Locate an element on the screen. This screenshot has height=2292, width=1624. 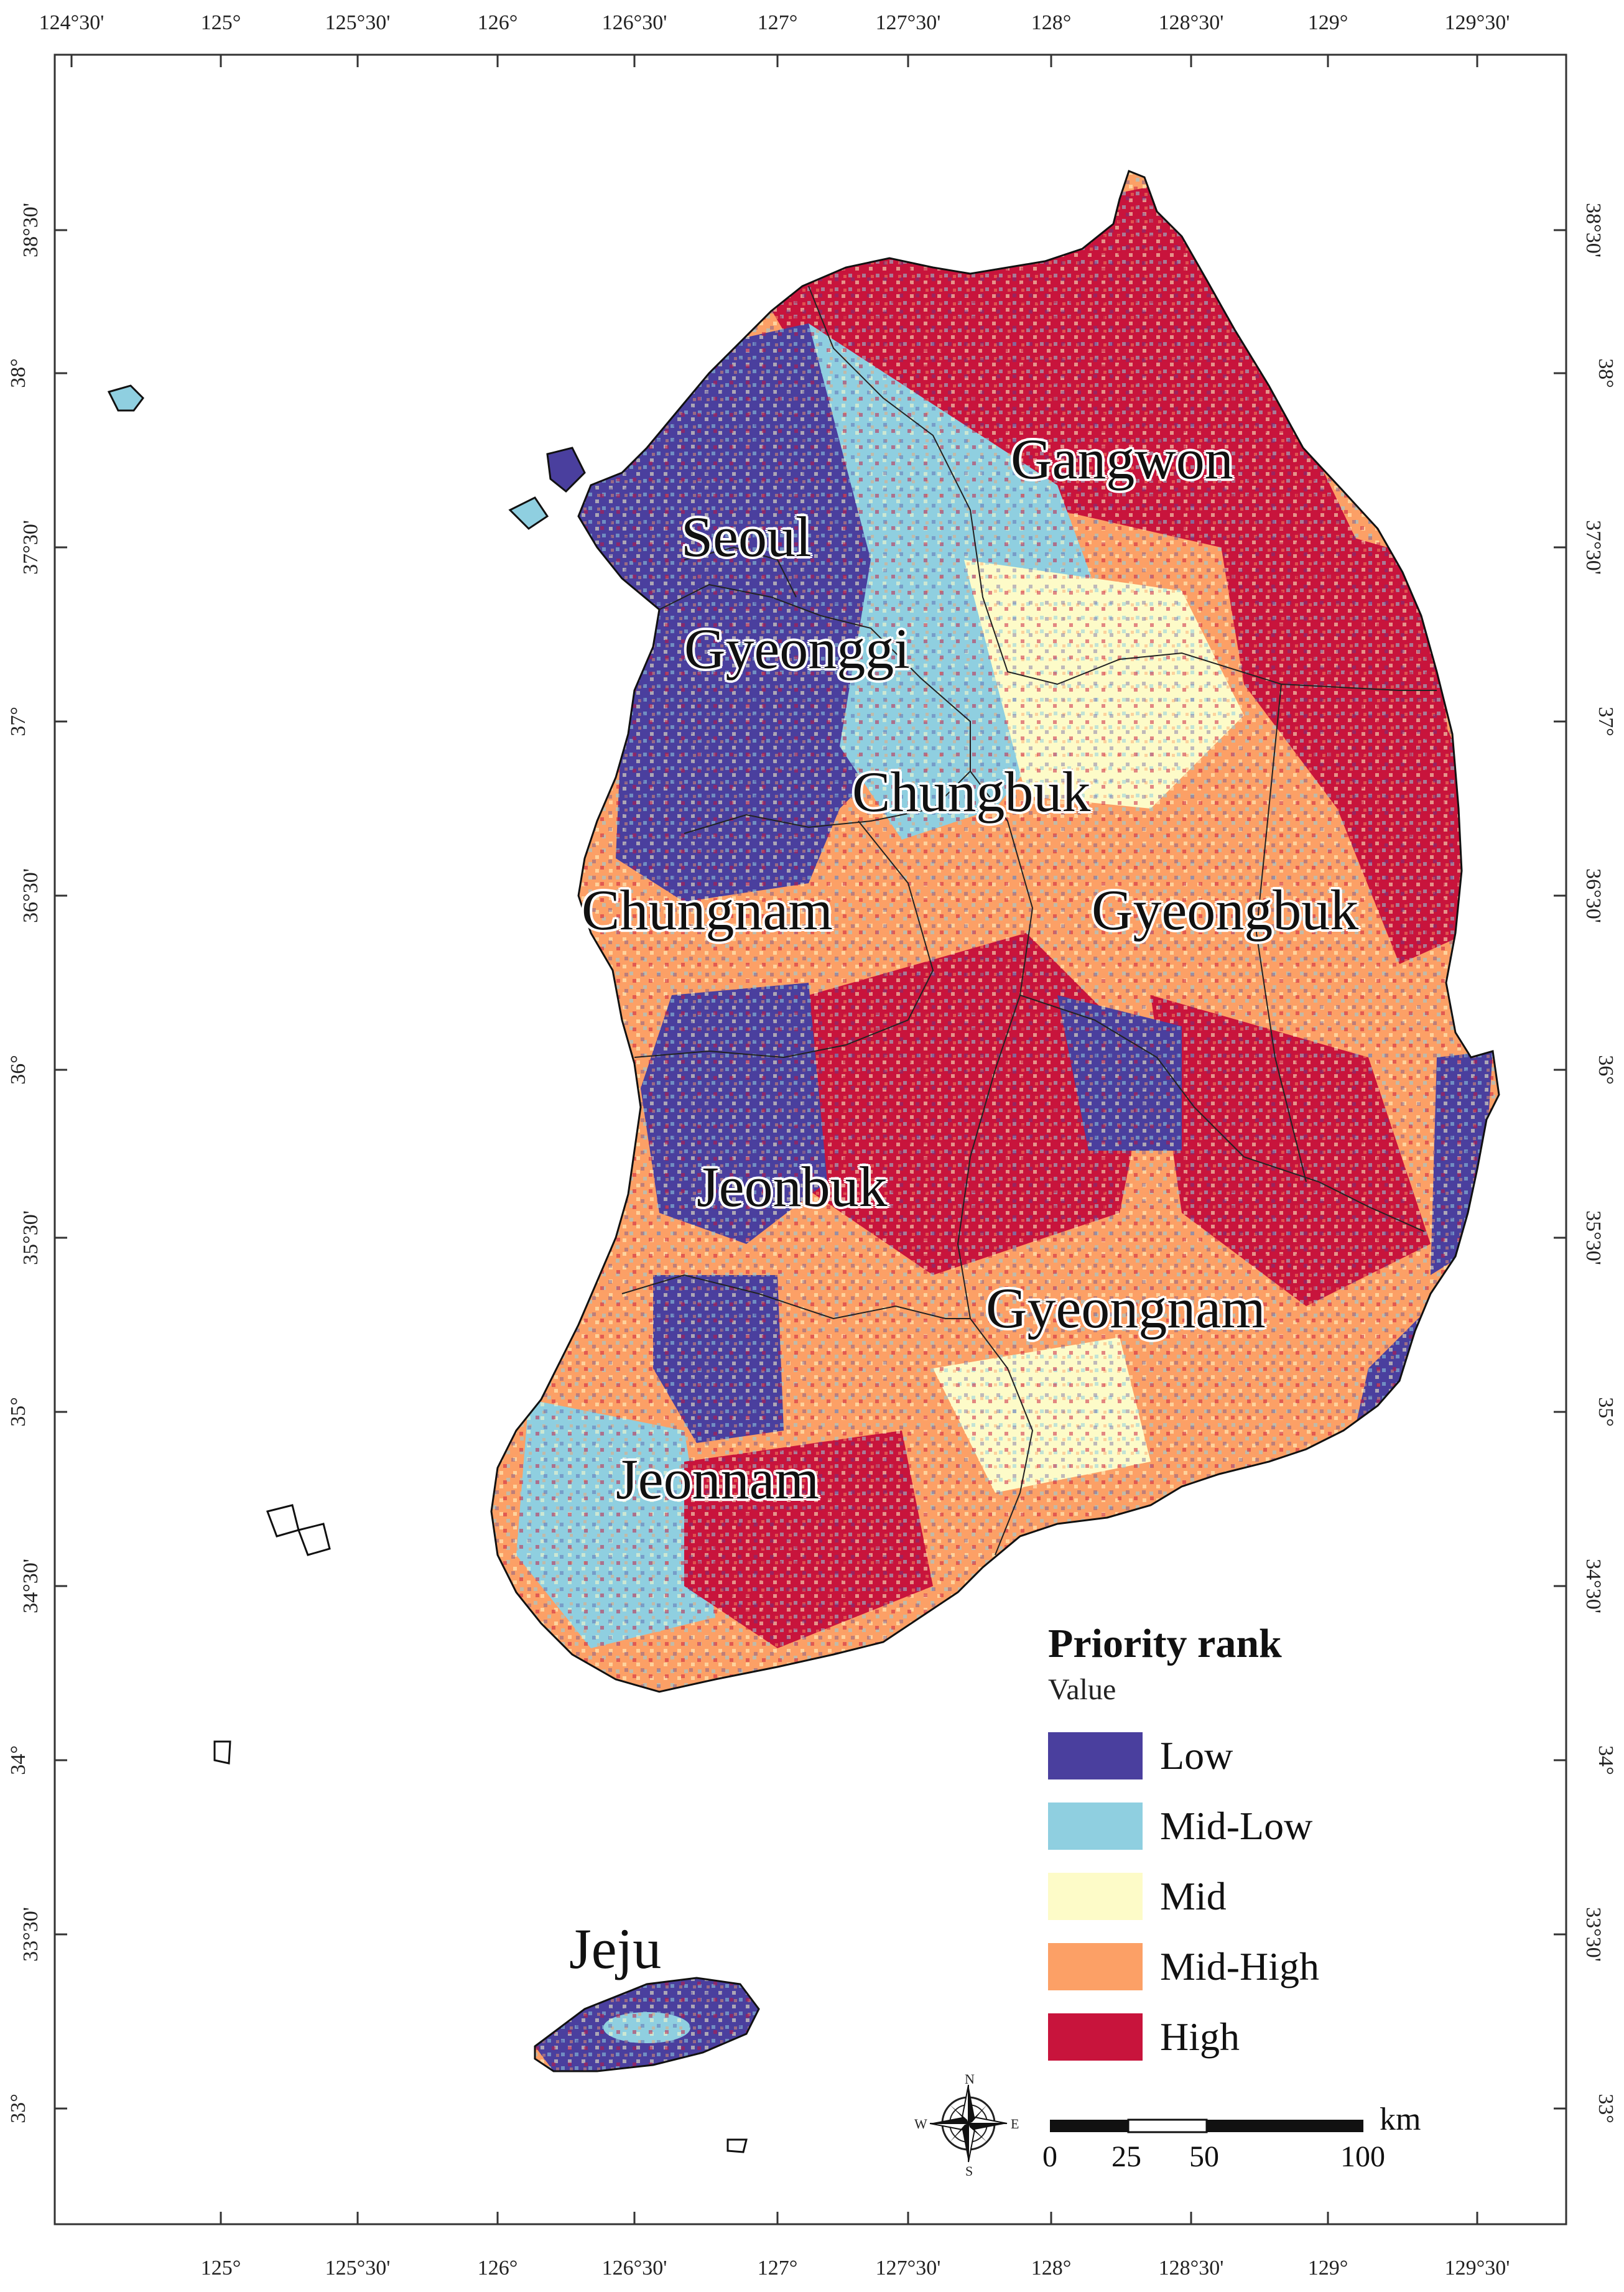
lon-label-top-1: 125° is located at coordinates (221, 23).